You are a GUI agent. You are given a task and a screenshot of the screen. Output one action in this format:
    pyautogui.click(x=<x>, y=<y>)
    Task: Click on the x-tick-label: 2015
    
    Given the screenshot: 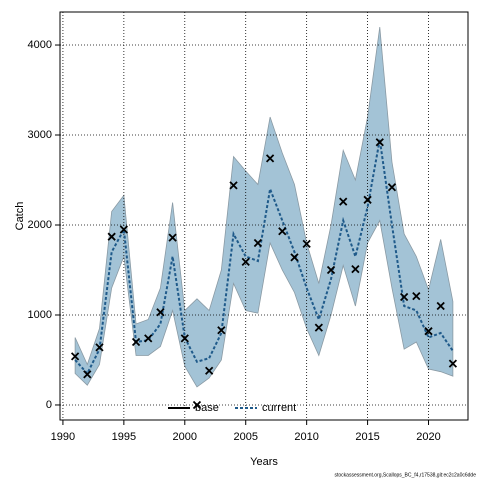 What is the action you would take?
    pyautogui.click(x=367, y=437)
    